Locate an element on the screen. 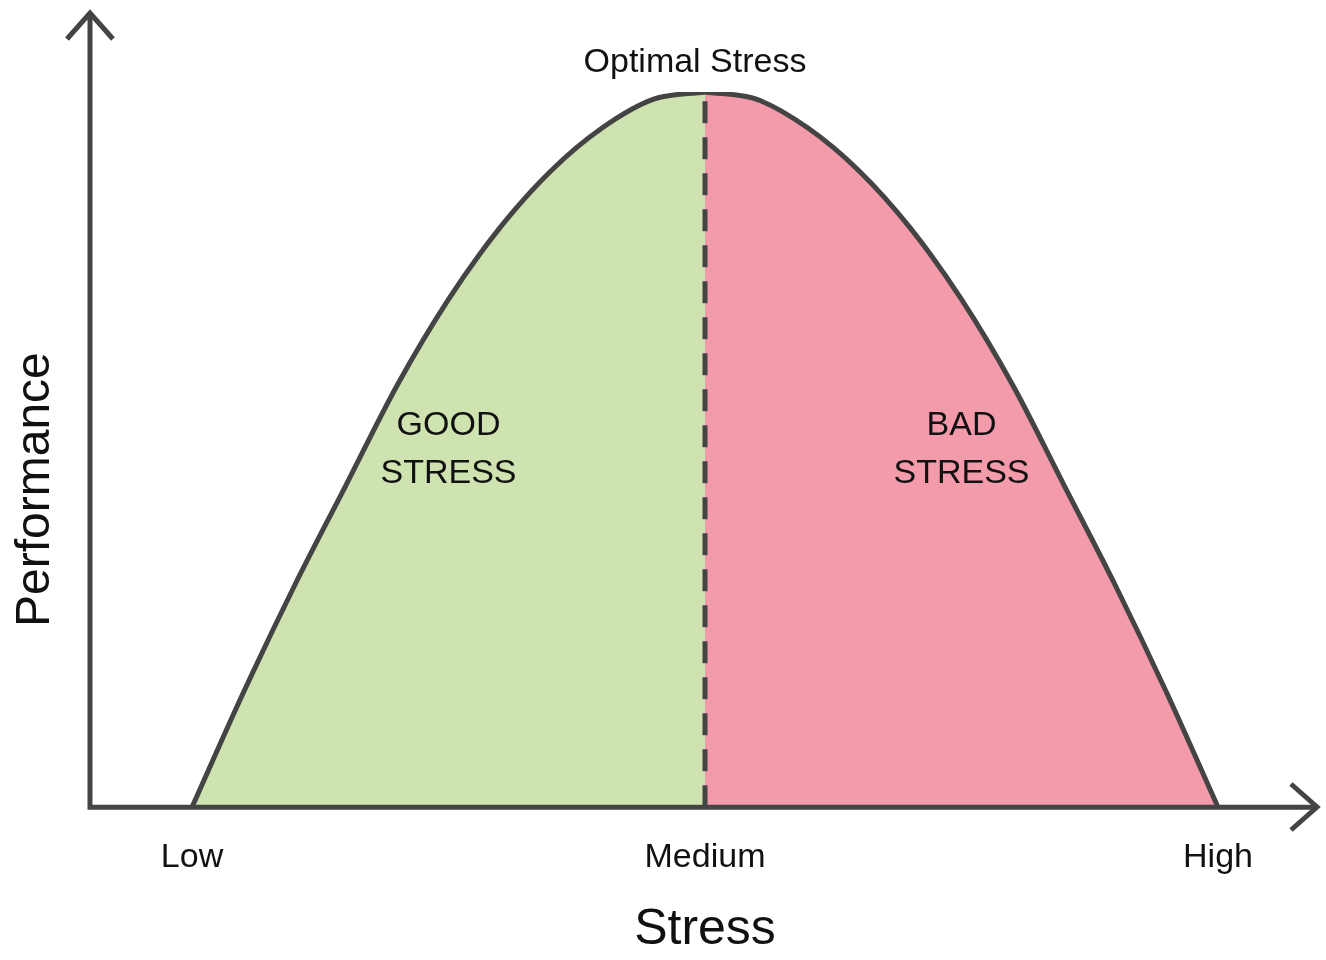  x-tick-label: Medium is located at coordinates (705, 854).